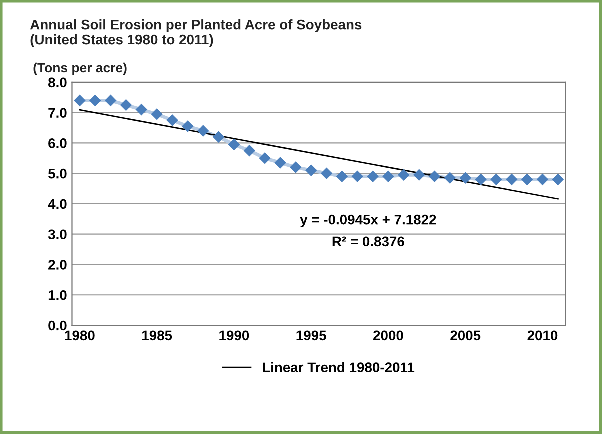 The image size is (602, 434). What do you see at coordinates (235, 335) in the screenshot?
I see `x-tick-label: 1990` at bounding box center [235, 335].